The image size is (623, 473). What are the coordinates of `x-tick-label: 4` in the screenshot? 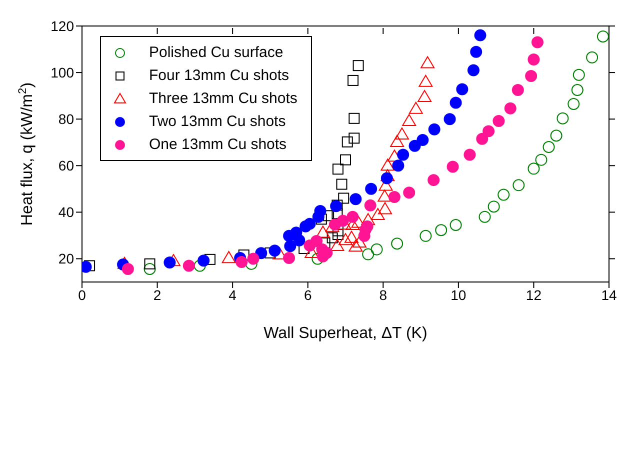 It's located at (232, 294).